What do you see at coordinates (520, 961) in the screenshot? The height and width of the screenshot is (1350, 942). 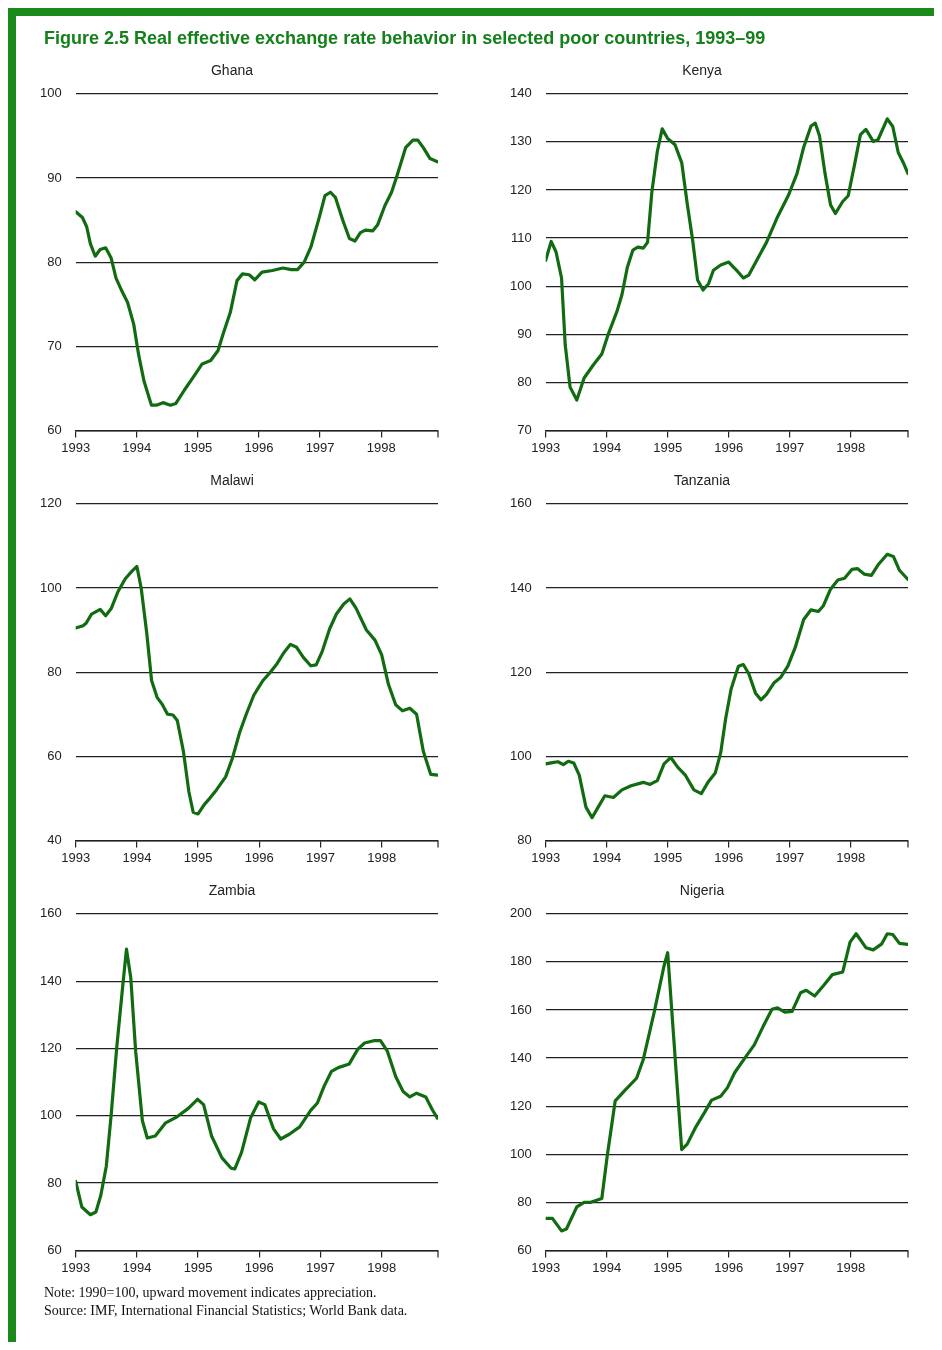 I see `y-tick-label: 180` at bounding box center [520, 961].